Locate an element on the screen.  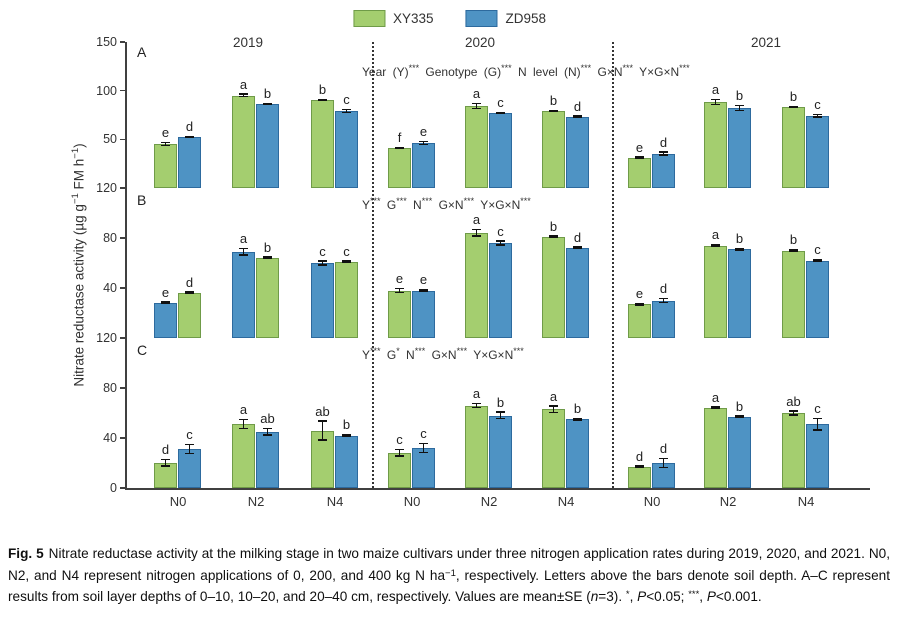
y-axis-title-sup: −1 is located at coordinates (75, 199).